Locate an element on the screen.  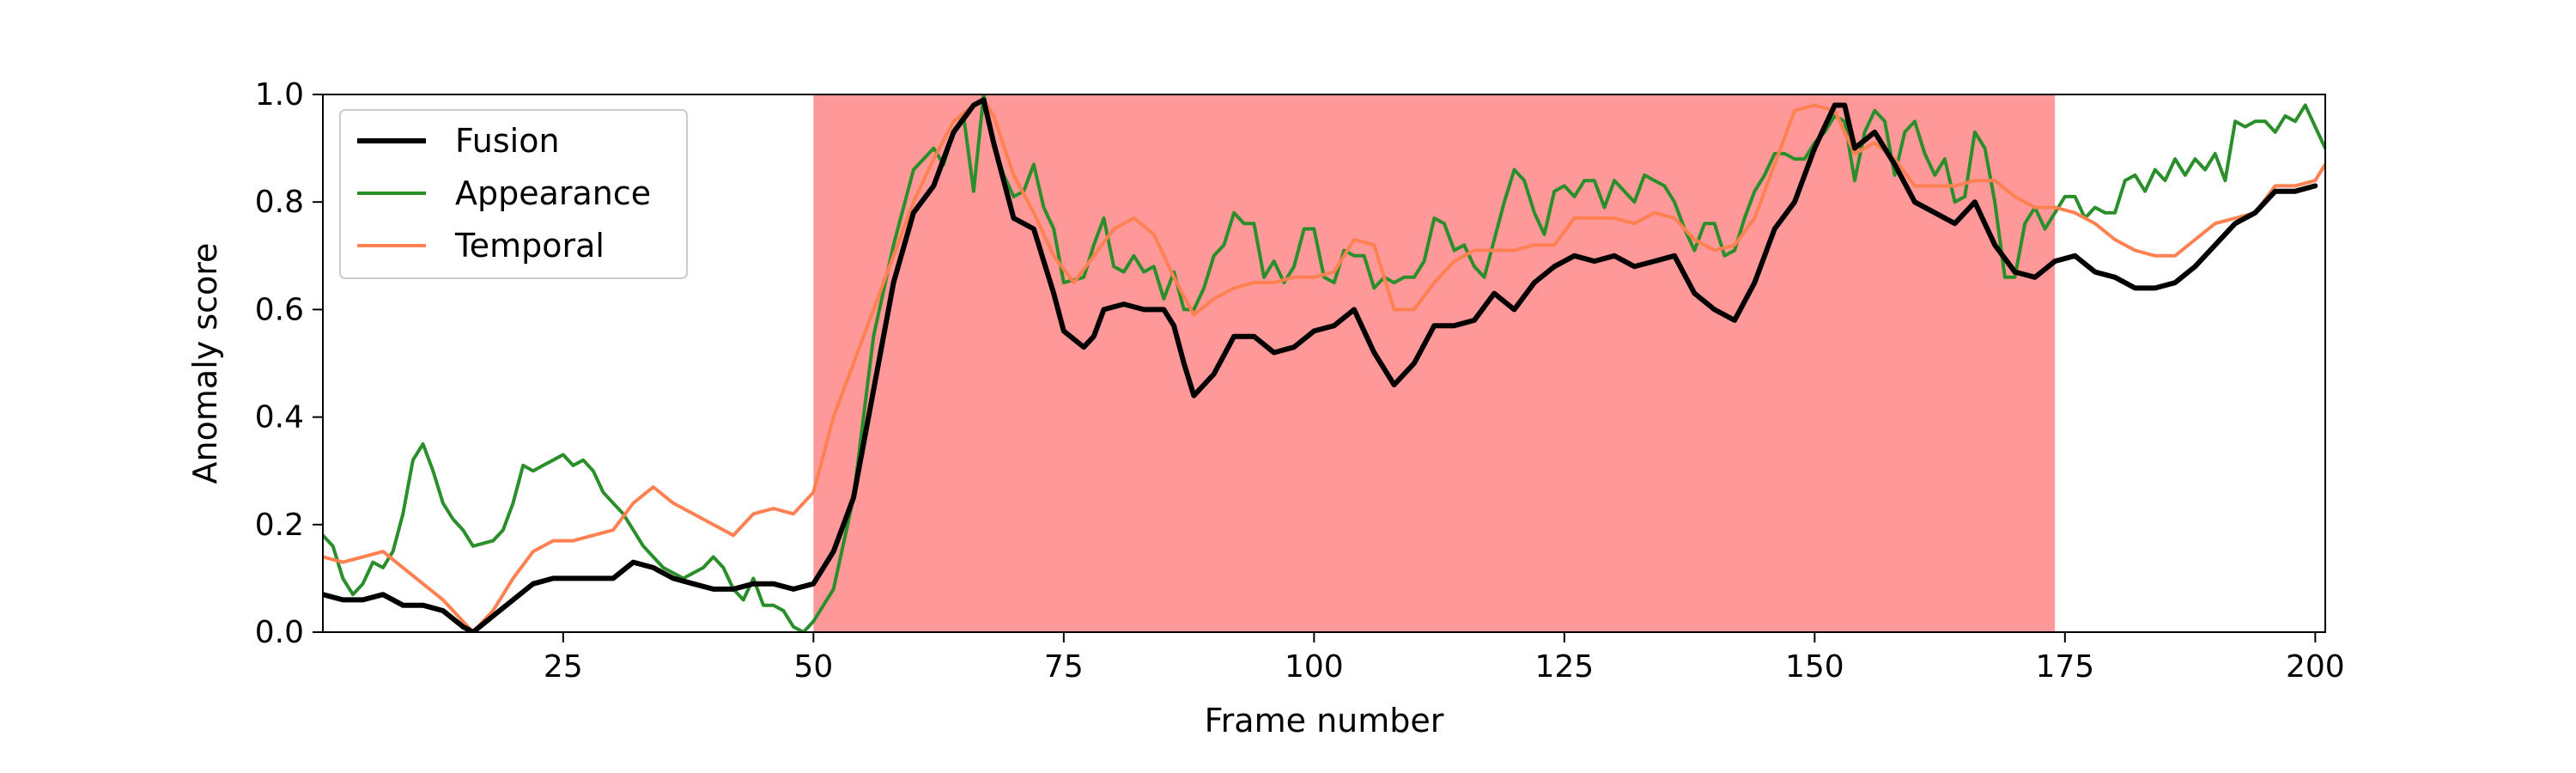
y-axis: 0.0 0.2 0.4 0.6 0.8 1.0 is located at coordinates (289, 363).